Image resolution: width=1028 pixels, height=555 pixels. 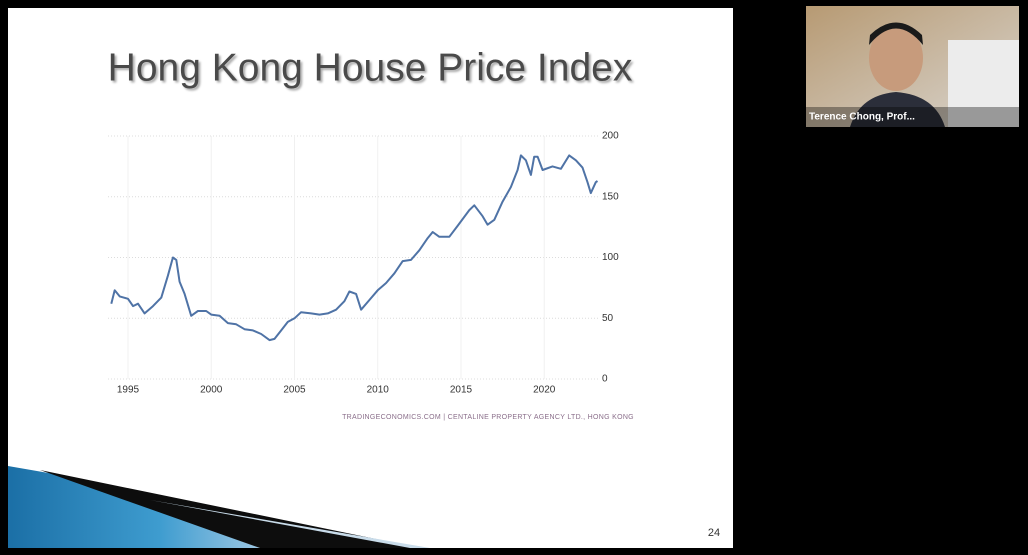 What do you see at coordinates (134, 507) in the screenshot?
I see `slide-swoosh` at bounding box center [134, 507].